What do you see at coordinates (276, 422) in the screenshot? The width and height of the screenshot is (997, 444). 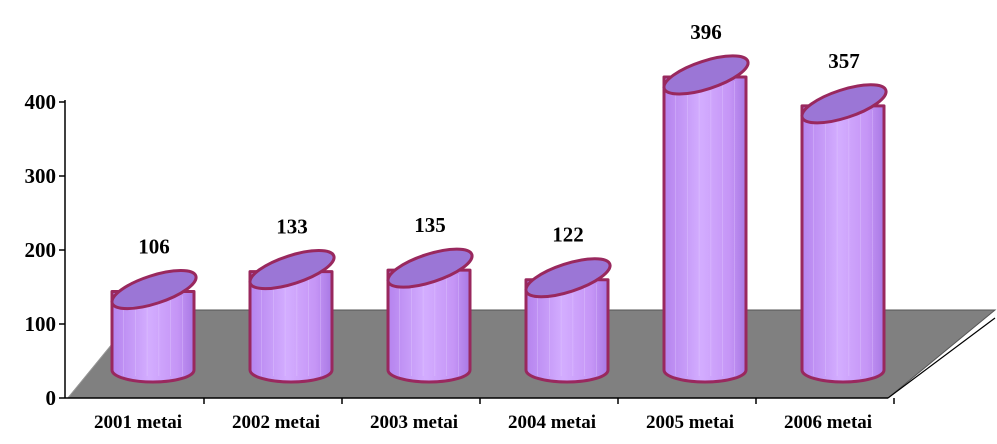 I see `x-tick-label: 2002 metai` at bounding box center [276, 422].